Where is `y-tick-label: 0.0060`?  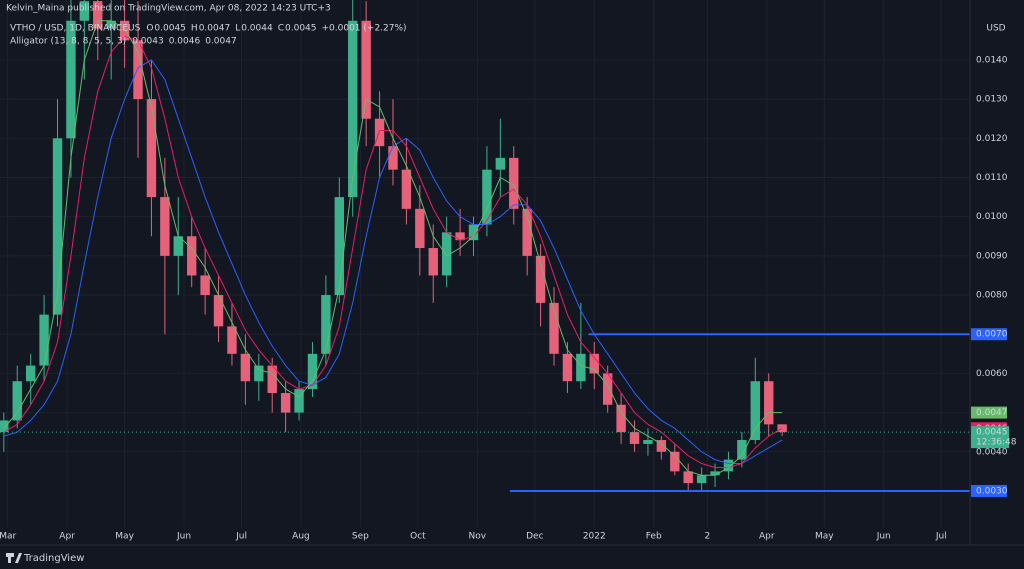
y-tick-label: 0.0060 is located at coordinates (992, 374).